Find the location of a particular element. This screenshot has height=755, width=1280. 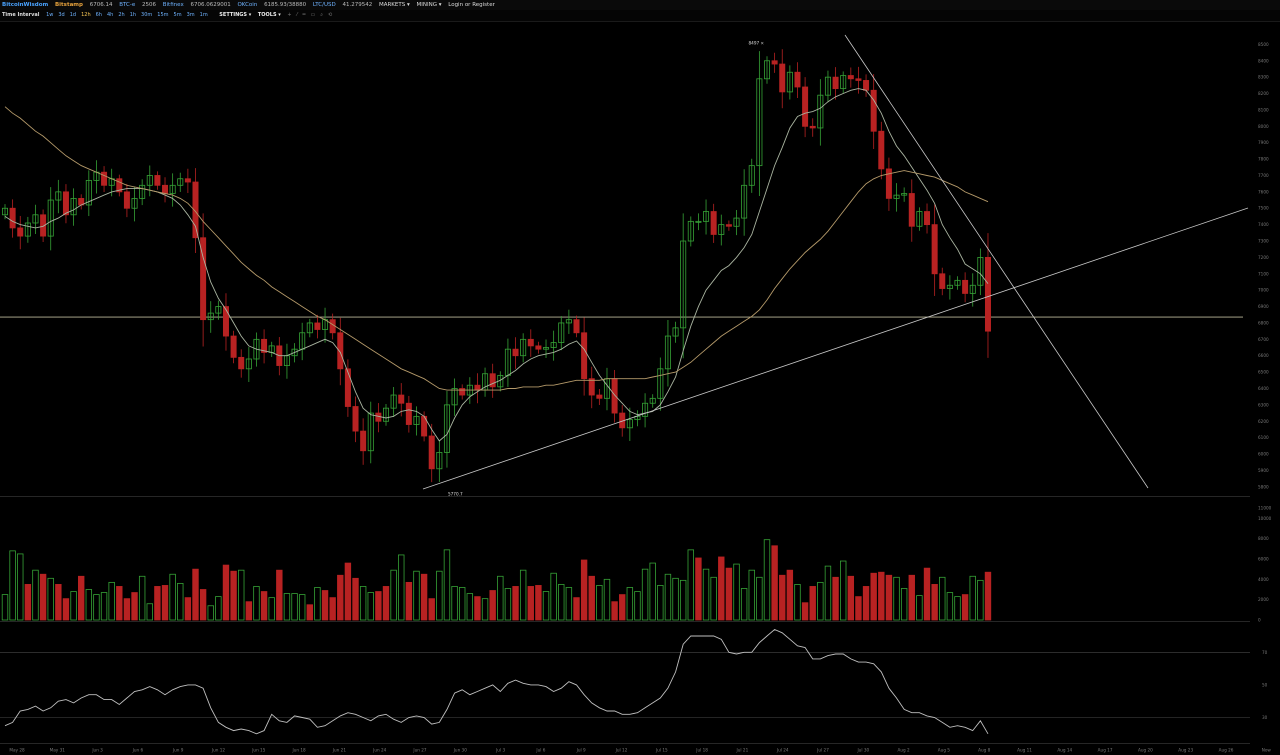

interval-1w: 1w is located at coordinates (50, 15).